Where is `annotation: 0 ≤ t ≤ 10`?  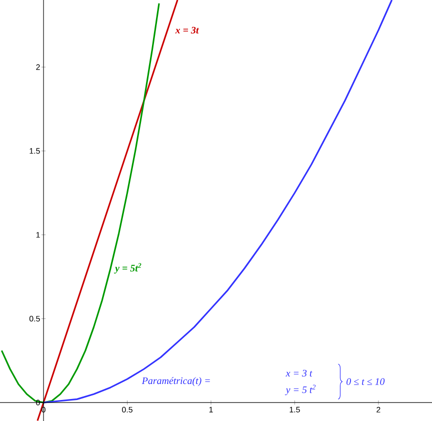
annotation: 0 ≤ t ≤ 10 is located at coordinates (365, 381).